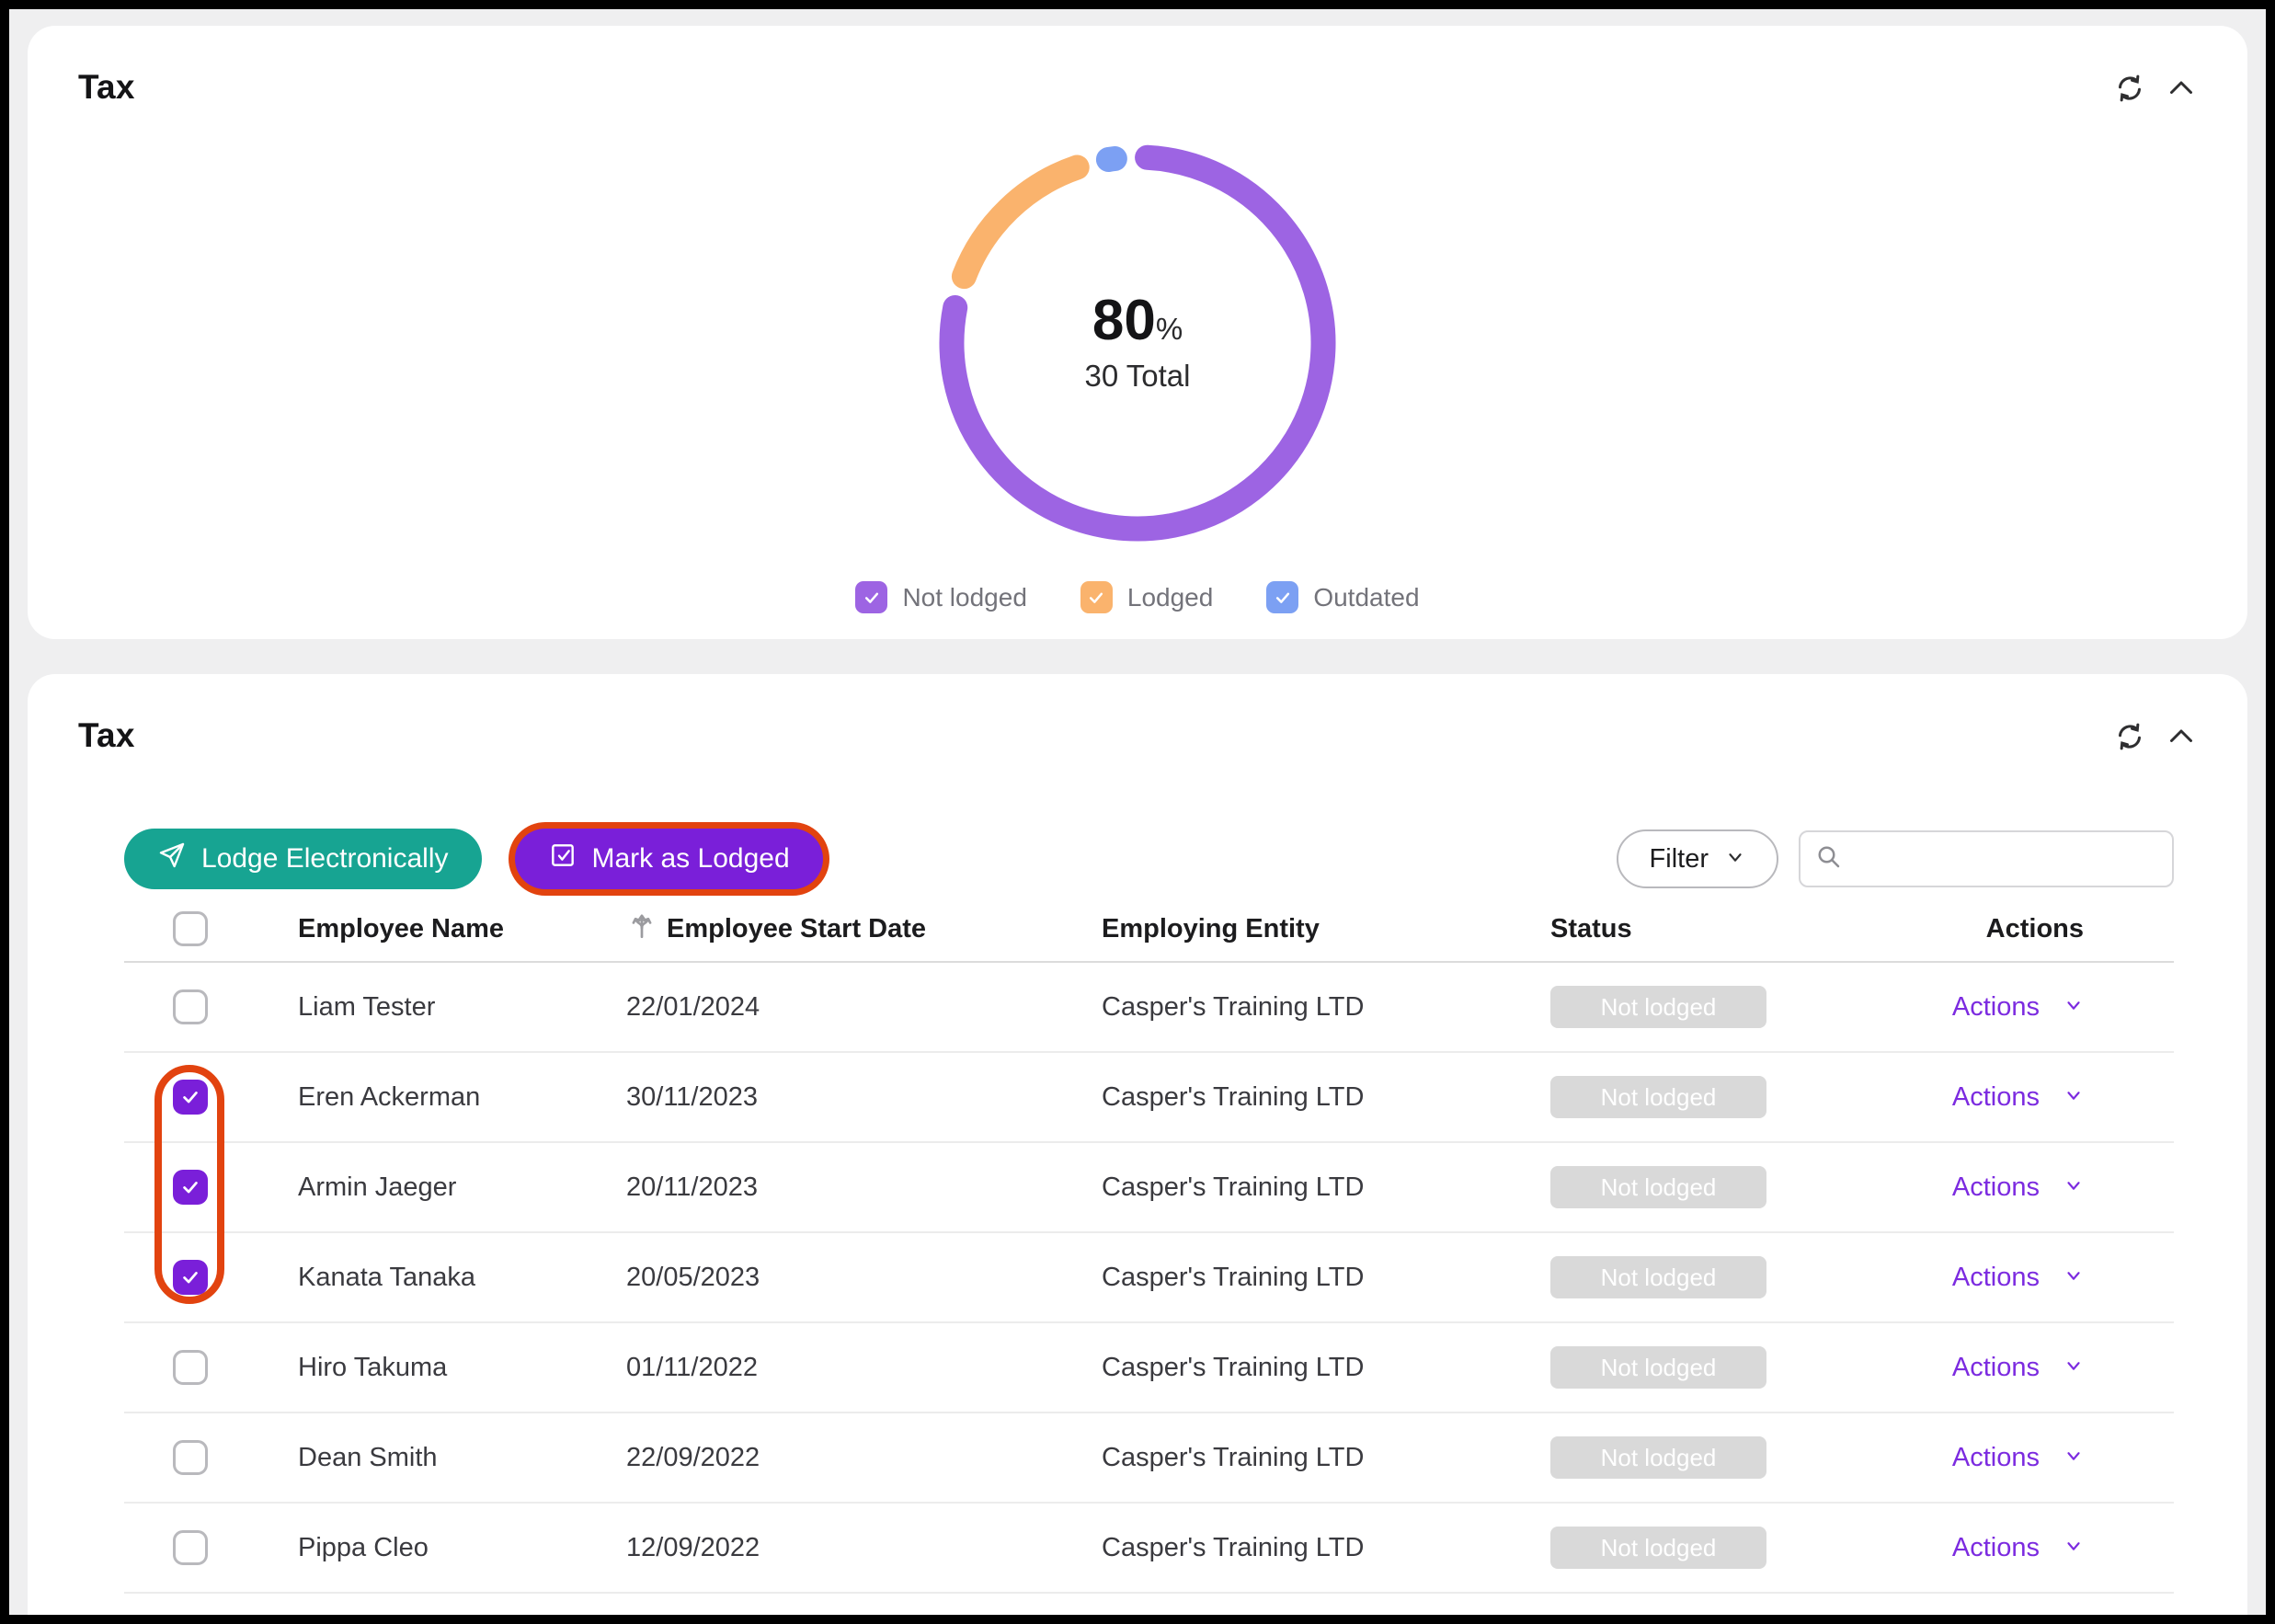  What do you see at coordinates (1829, 859) in the screenshot?
I see `search-icon` at bounding box center [1829, 859].